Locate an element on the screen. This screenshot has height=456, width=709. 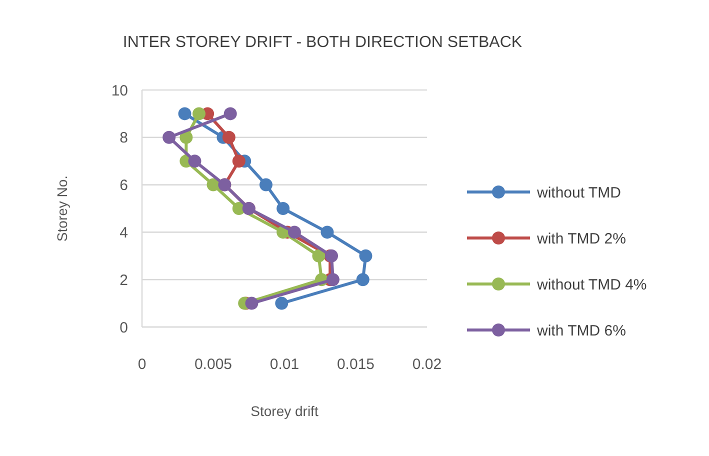
x-tick-label: 0.01 is located at coordinates (285, 364).